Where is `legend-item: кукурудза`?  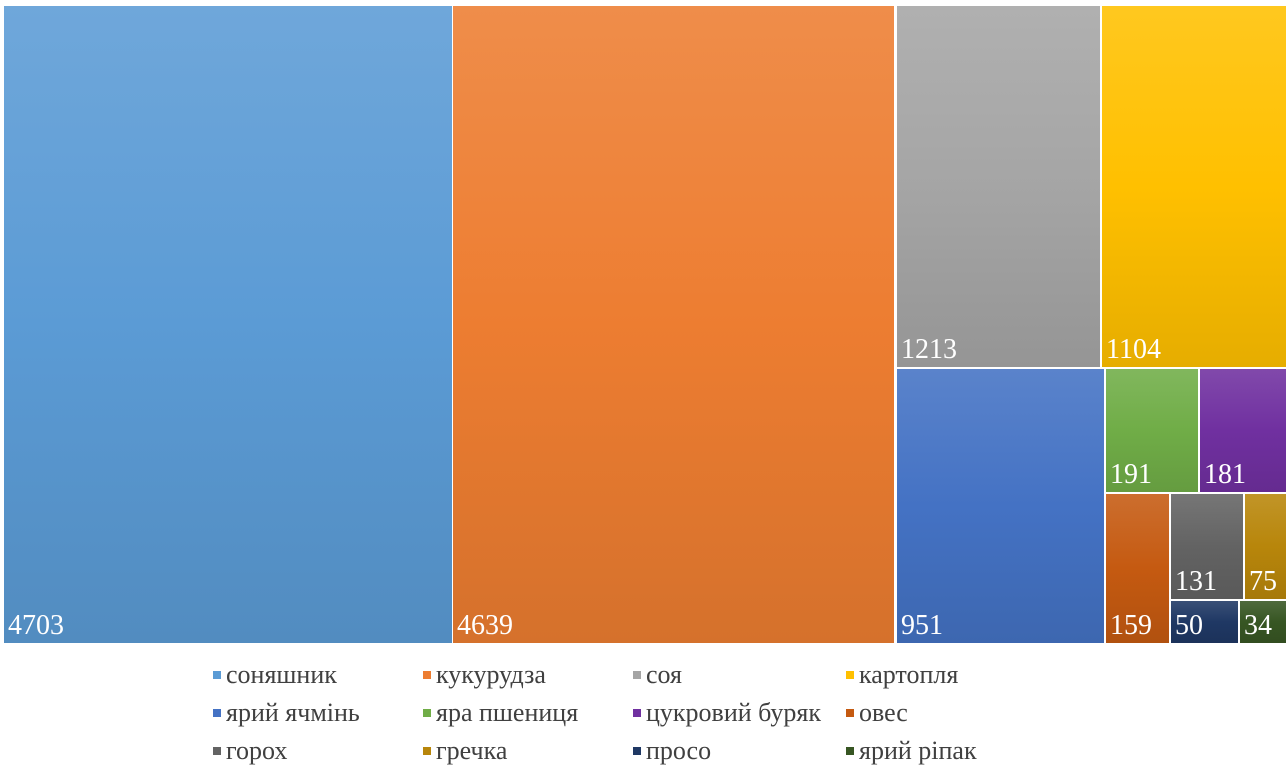 legend-item: кукурудза is located at coordinates (528, 674).